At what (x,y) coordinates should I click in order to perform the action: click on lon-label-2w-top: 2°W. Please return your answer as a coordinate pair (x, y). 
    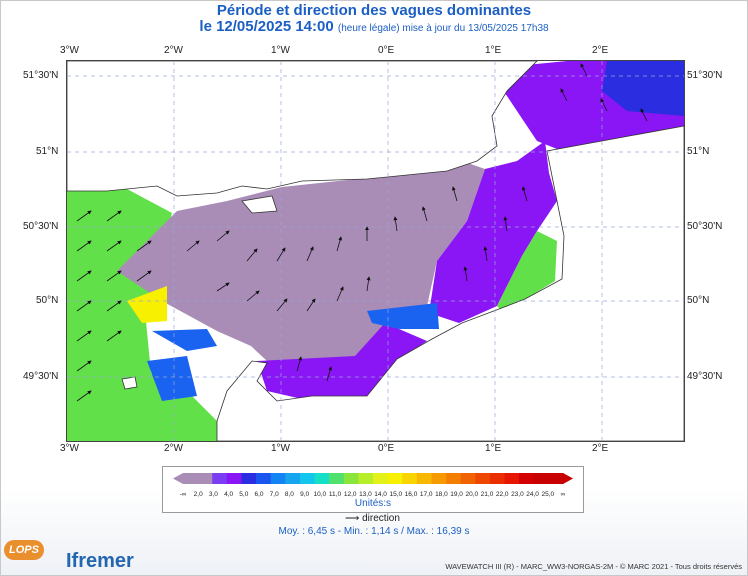
    Looking at the image, I should click on (173, 50).